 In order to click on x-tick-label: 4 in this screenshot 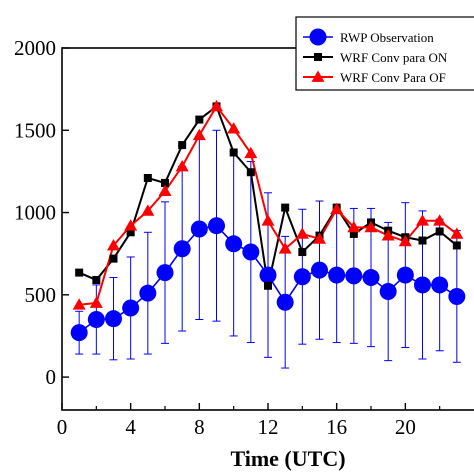, I will do `click(130, 427)`.